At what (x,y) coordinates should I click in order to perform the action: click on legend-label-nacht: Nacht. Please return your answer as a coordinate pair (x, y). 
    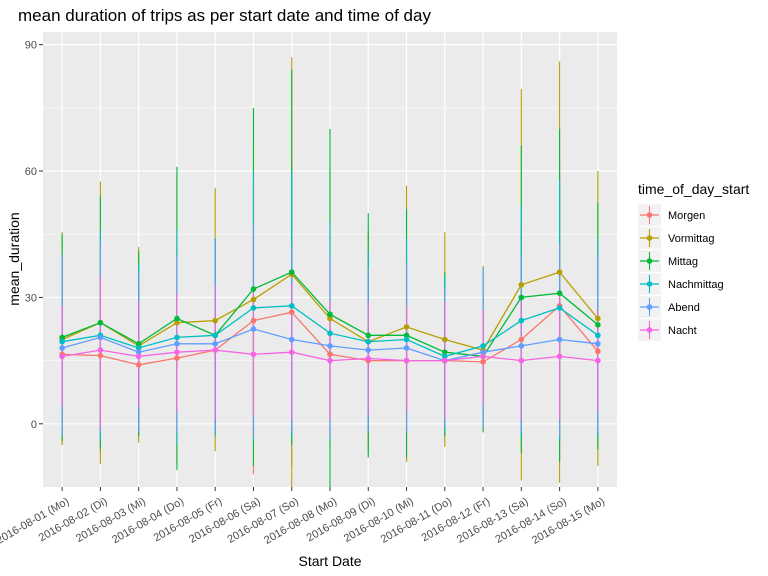
    Looking at the image, I should click on (682, 331).